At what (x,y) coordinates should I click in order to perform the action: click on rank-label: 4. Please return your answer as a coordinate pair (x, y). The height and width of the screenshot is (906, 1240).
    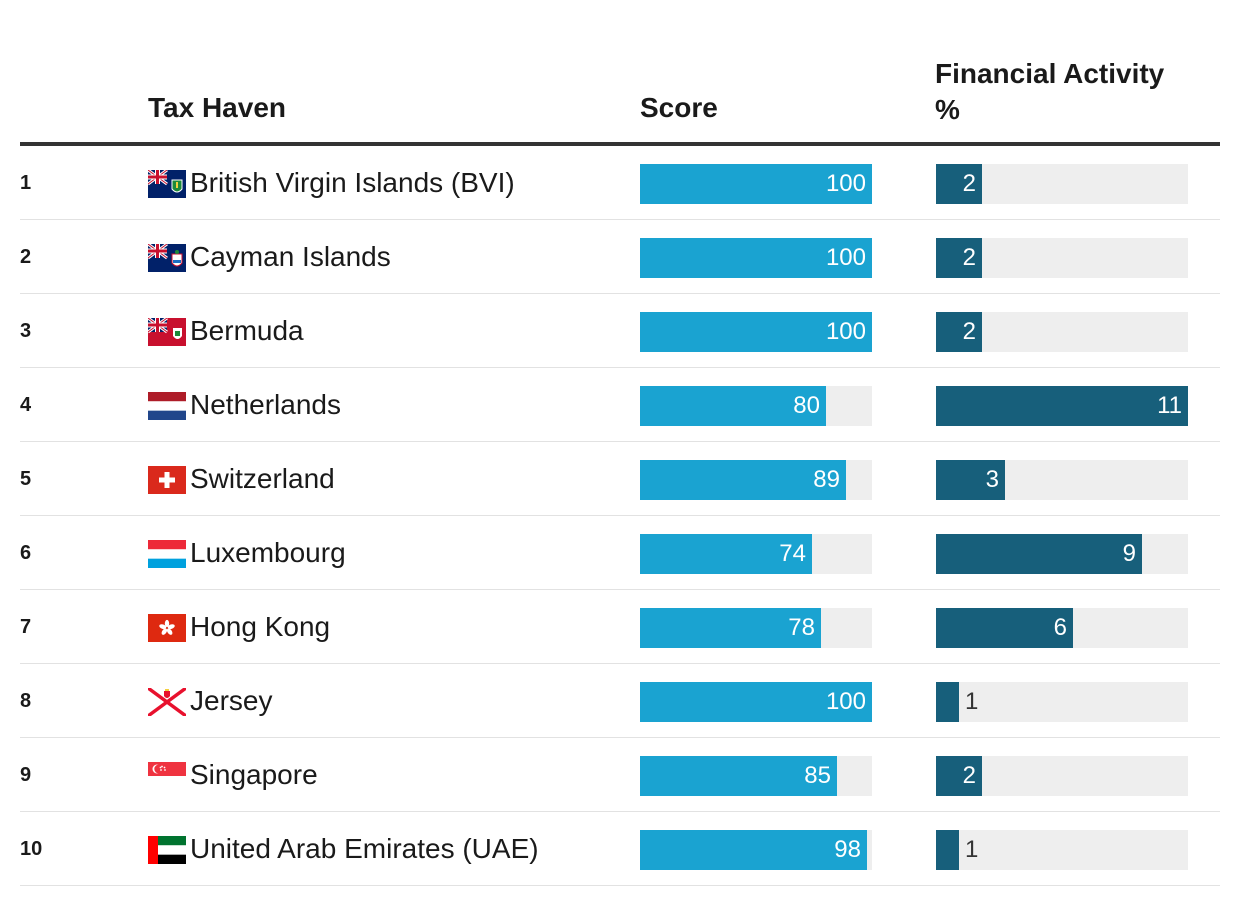
    Looking at the image, I should click on (26, 405).